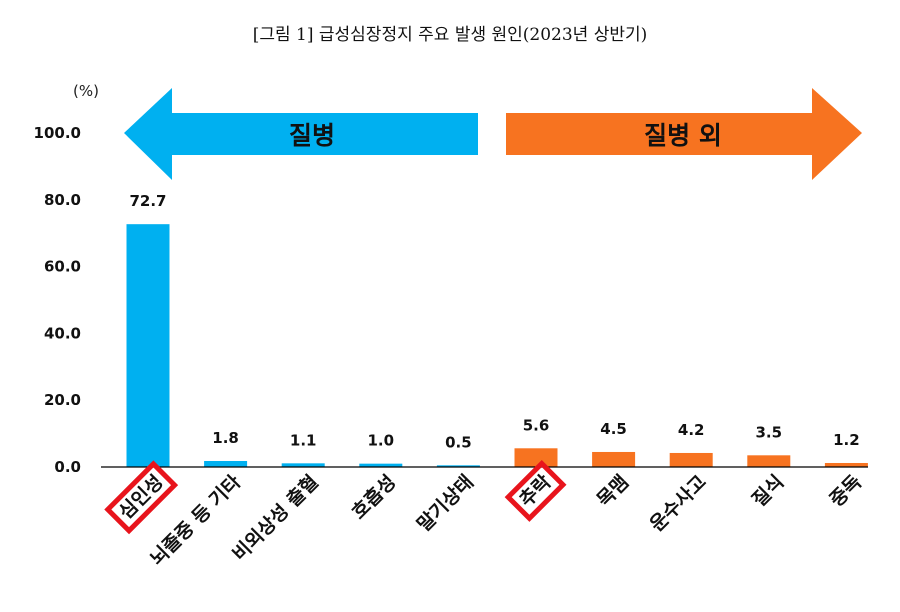  Describe the element at coordinates (445, 503) in the screenshot. I see `category-label: 말기상태` at that location.